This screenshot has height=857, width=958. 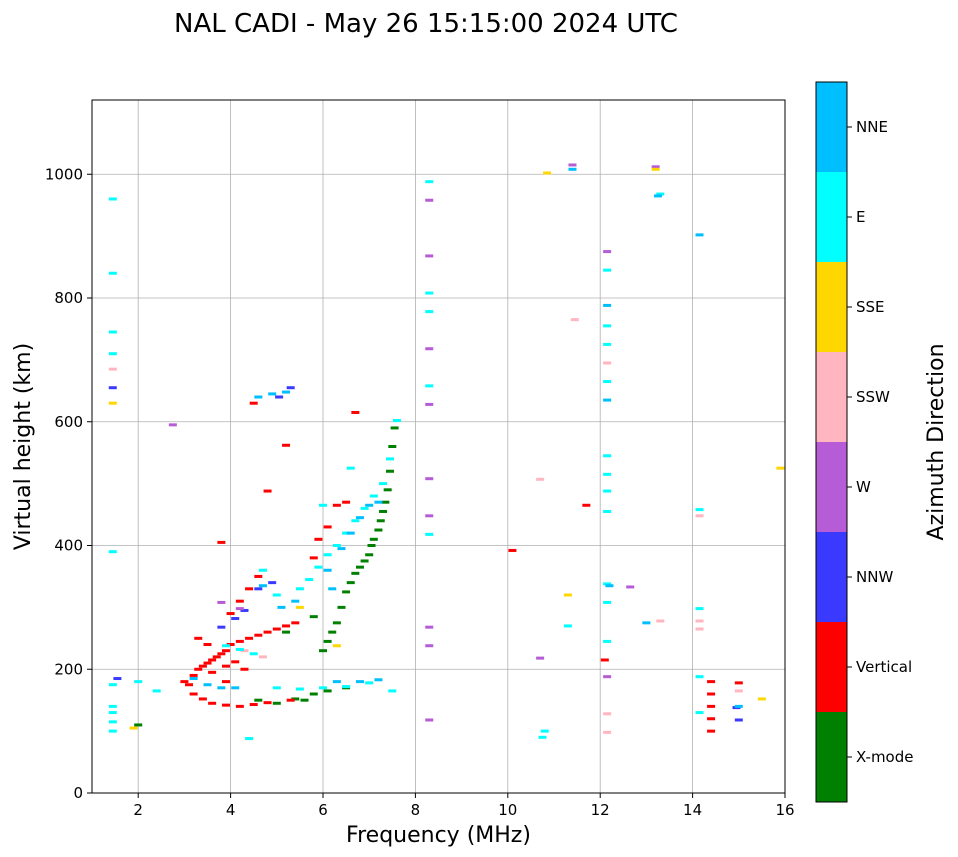 What do you see at coordinates (68, 546) in the screenshot?
I see `y-tick-label: 400` at bounding box center [68, 546].